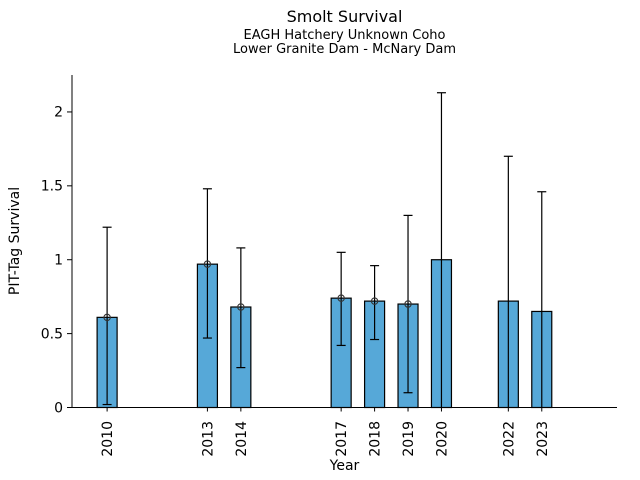 Image resolution: width=640 pixels, height=480 pixels. Describe the element at coordinates (208, 439) in the screenshot. I see `x-tick-label: 2013` at that location.